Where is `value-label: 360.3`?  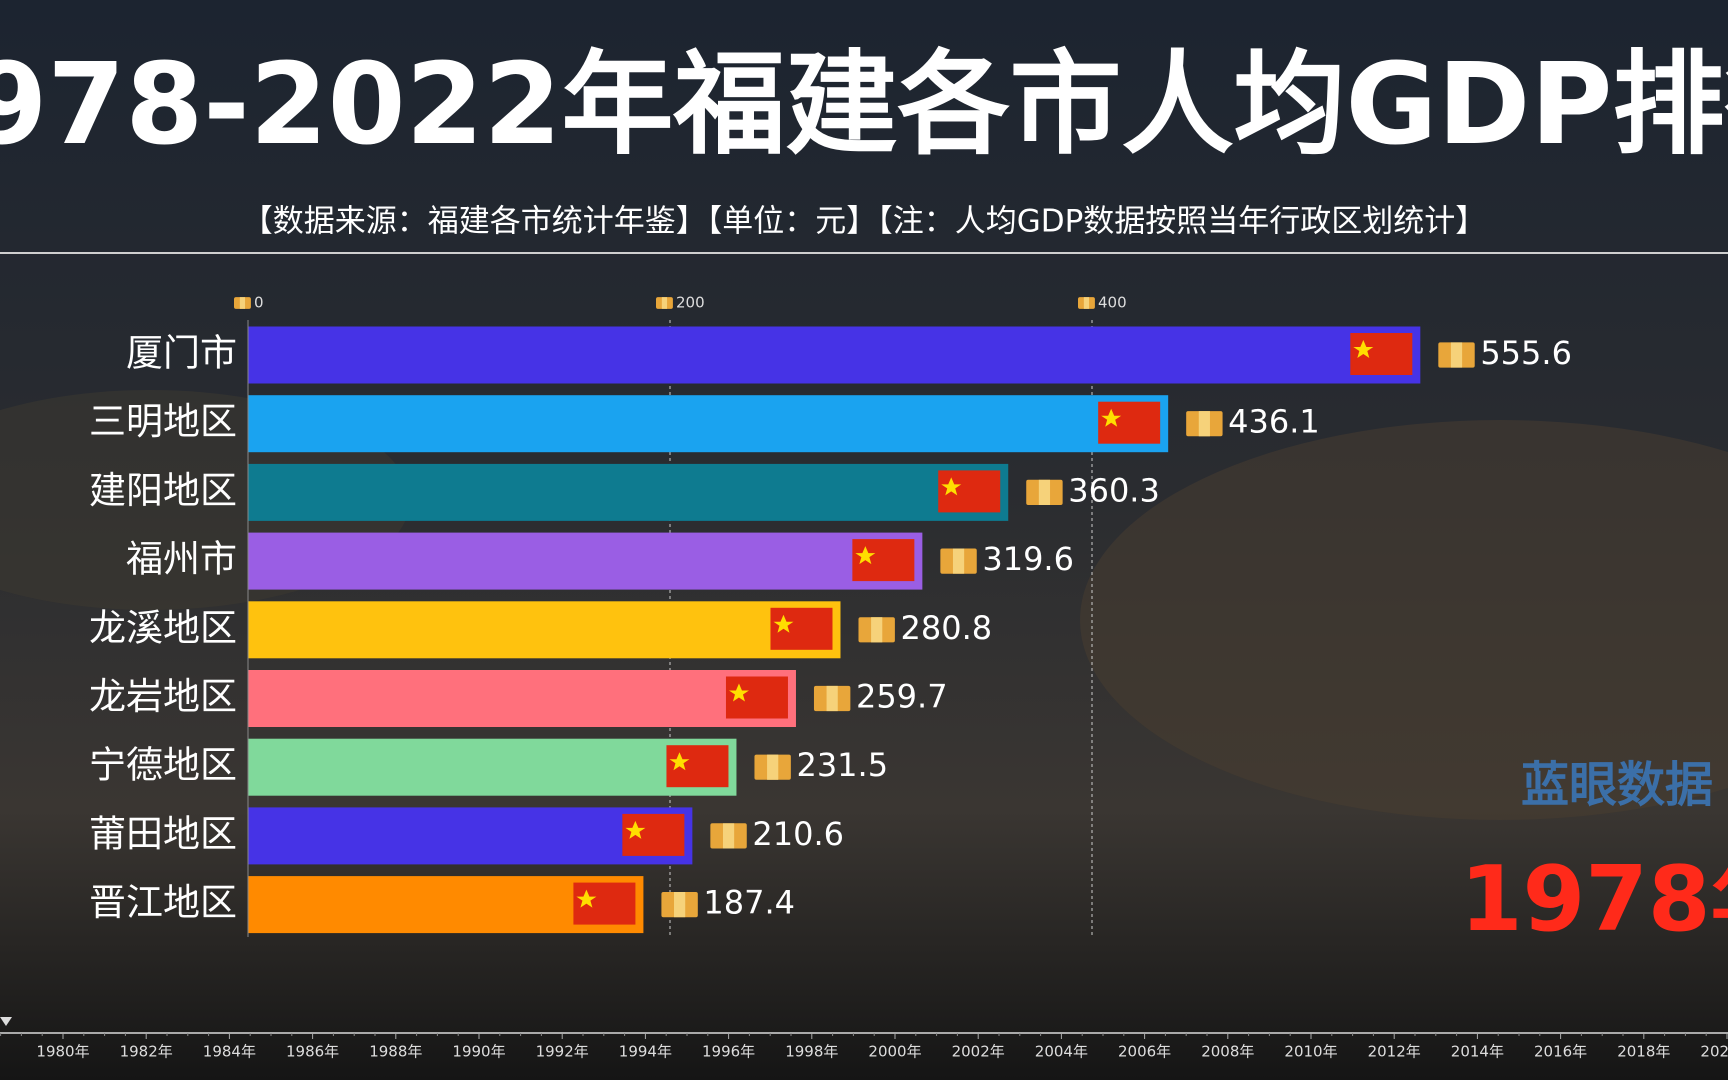 value-label: 360.3 is located at coordinates (1114, 490).